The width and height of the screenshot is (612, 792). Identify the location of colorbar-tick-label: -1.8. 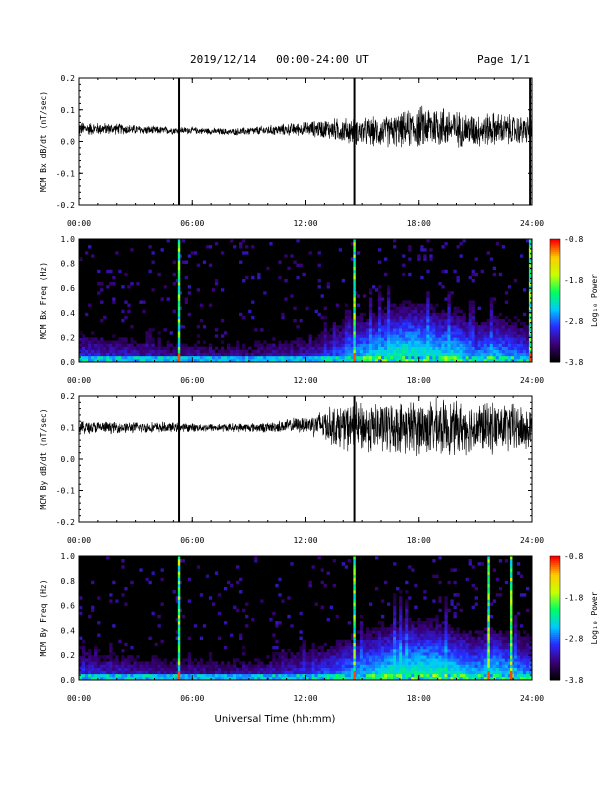
(573, 597).